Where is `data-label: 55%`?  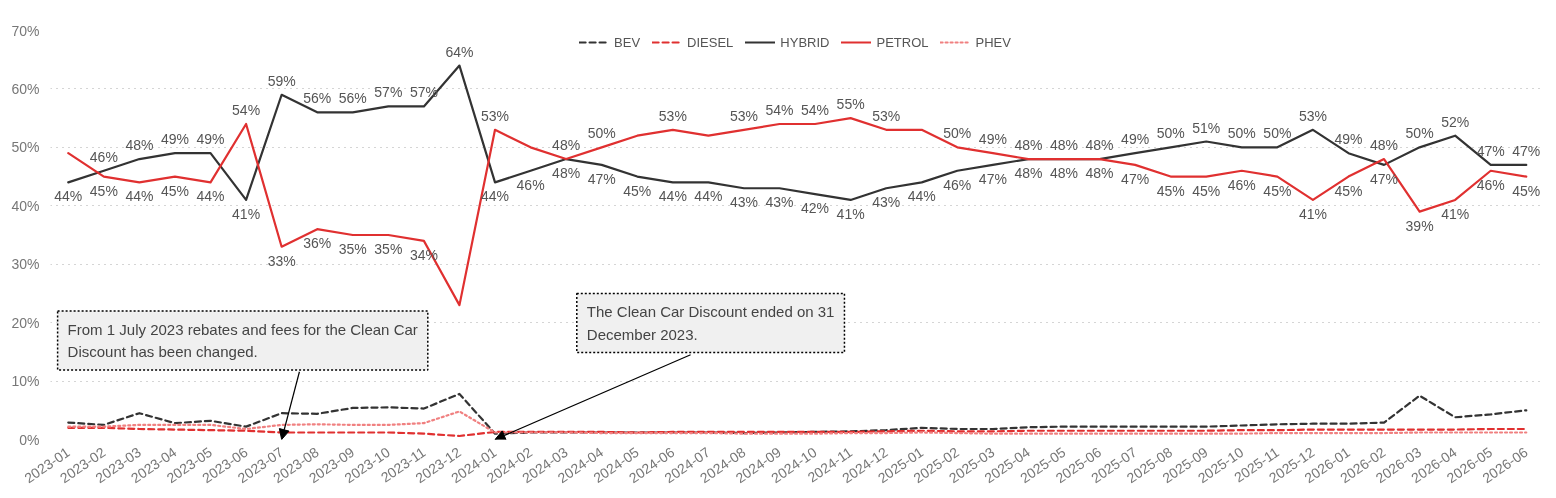
data-label: 55% is located at coordinates (850, 104).